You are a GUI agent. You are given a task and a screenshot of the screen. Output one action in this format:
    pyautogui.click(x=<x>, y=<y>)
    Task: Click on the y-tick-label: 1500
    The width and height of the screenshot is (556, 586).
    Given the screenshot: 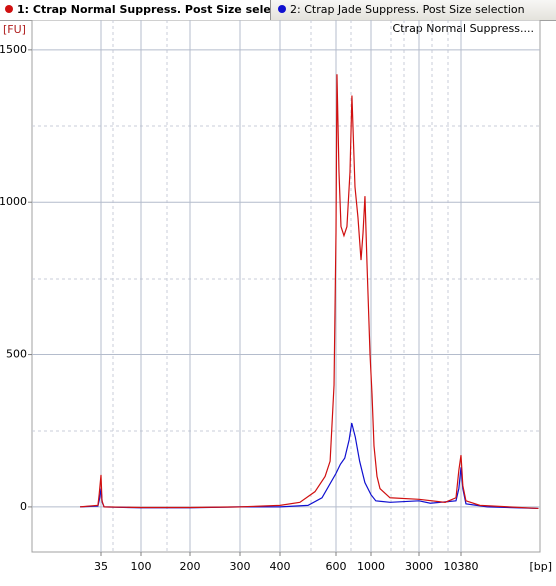 What is the action you would take?
    pyautogui.click(x=13, y=49)
    